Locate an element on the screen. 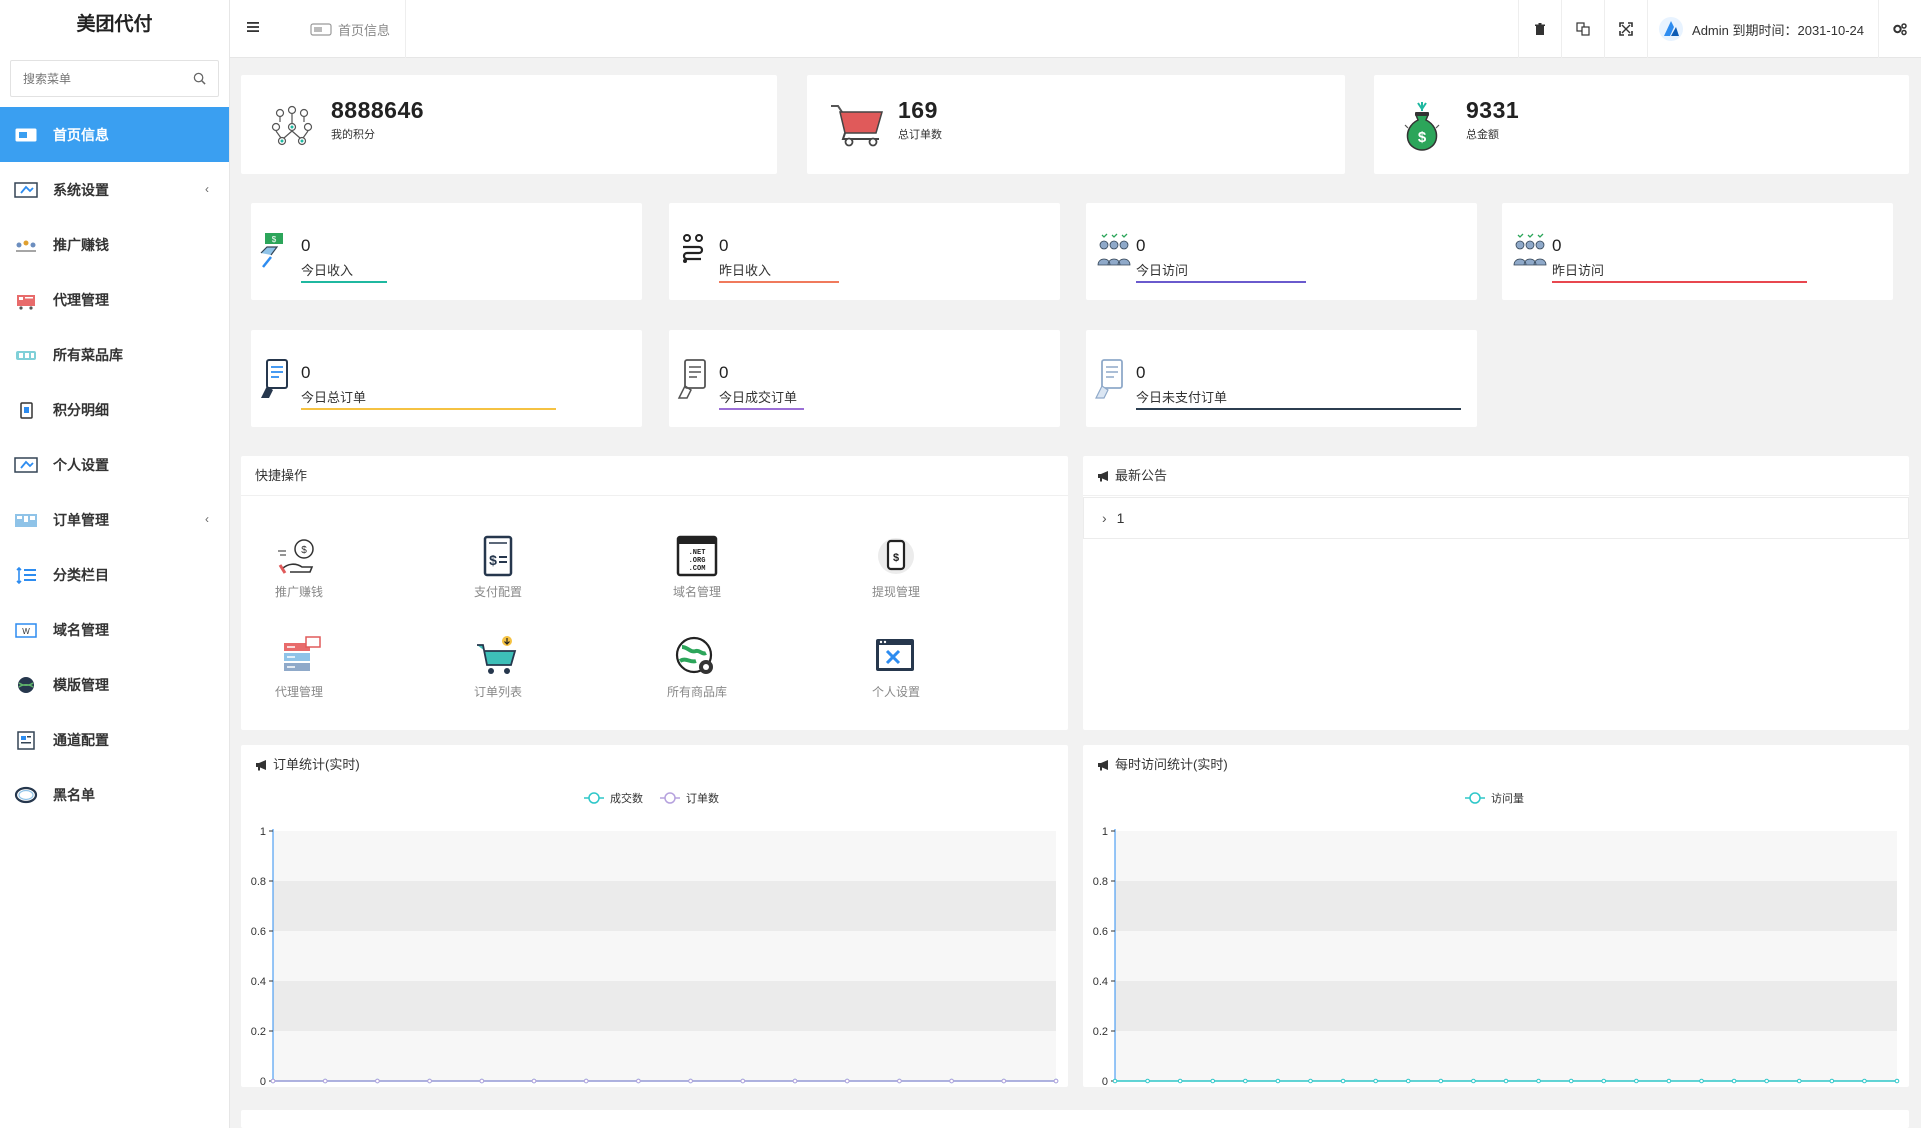  mini-stat-label: 今日收入 is located at coordinates (327, 270).